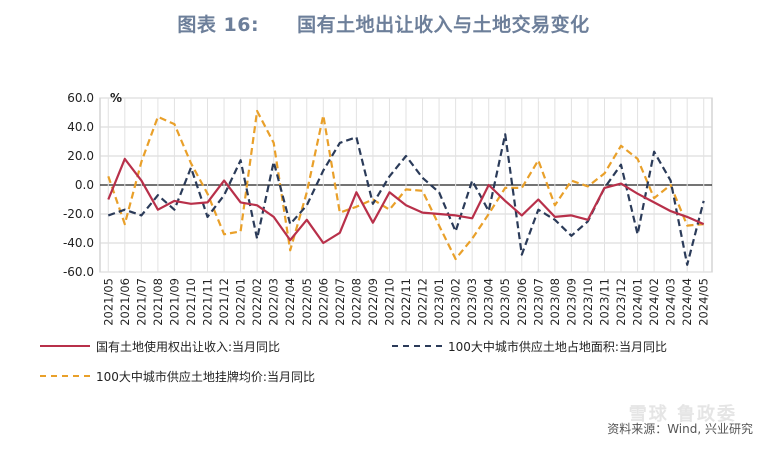 The height and width of the screenshot is (449, 767). I want to click on legend-swatch-land-area, so click(417, 346).